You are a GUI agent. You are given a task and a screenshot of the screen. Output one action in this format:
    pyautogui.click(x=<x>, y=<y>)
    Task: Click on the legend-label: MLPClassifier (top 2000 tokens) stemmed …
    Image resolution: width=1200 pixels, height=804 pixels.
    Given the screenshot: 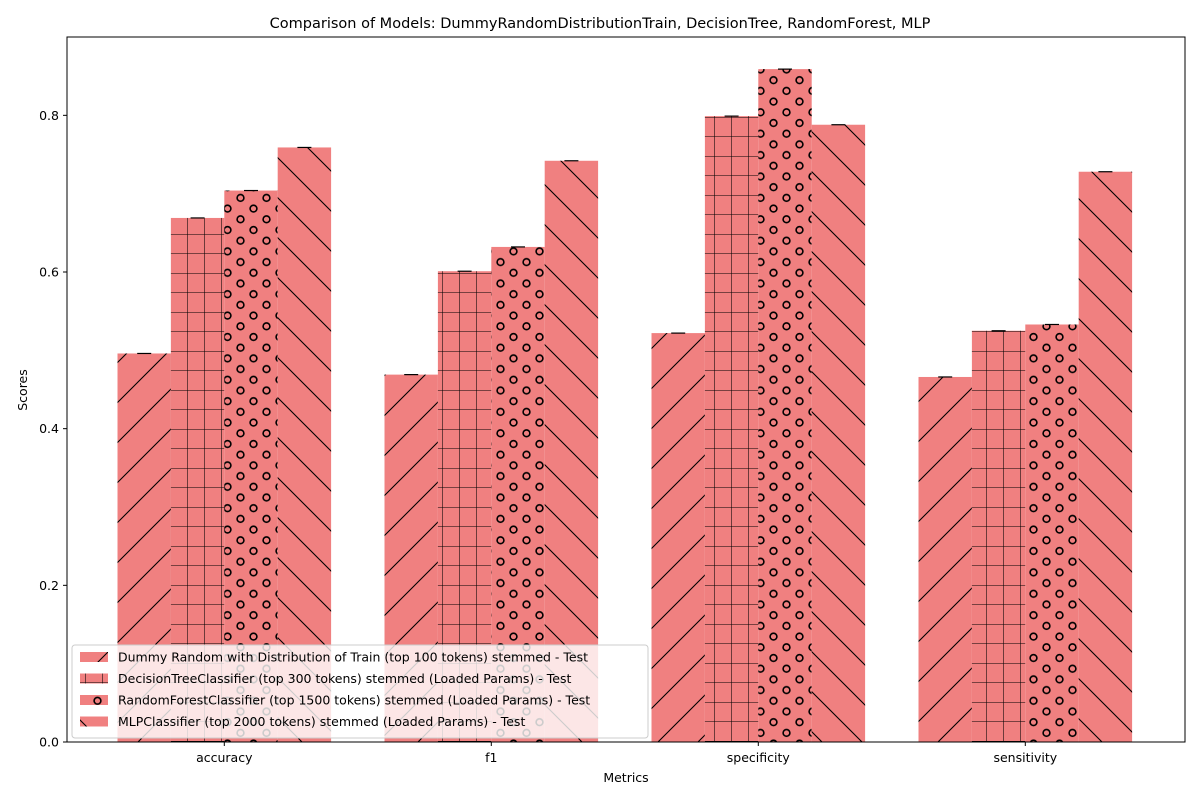 What is the action you would take?
    pyautogui.click(x=321, y=721)
    